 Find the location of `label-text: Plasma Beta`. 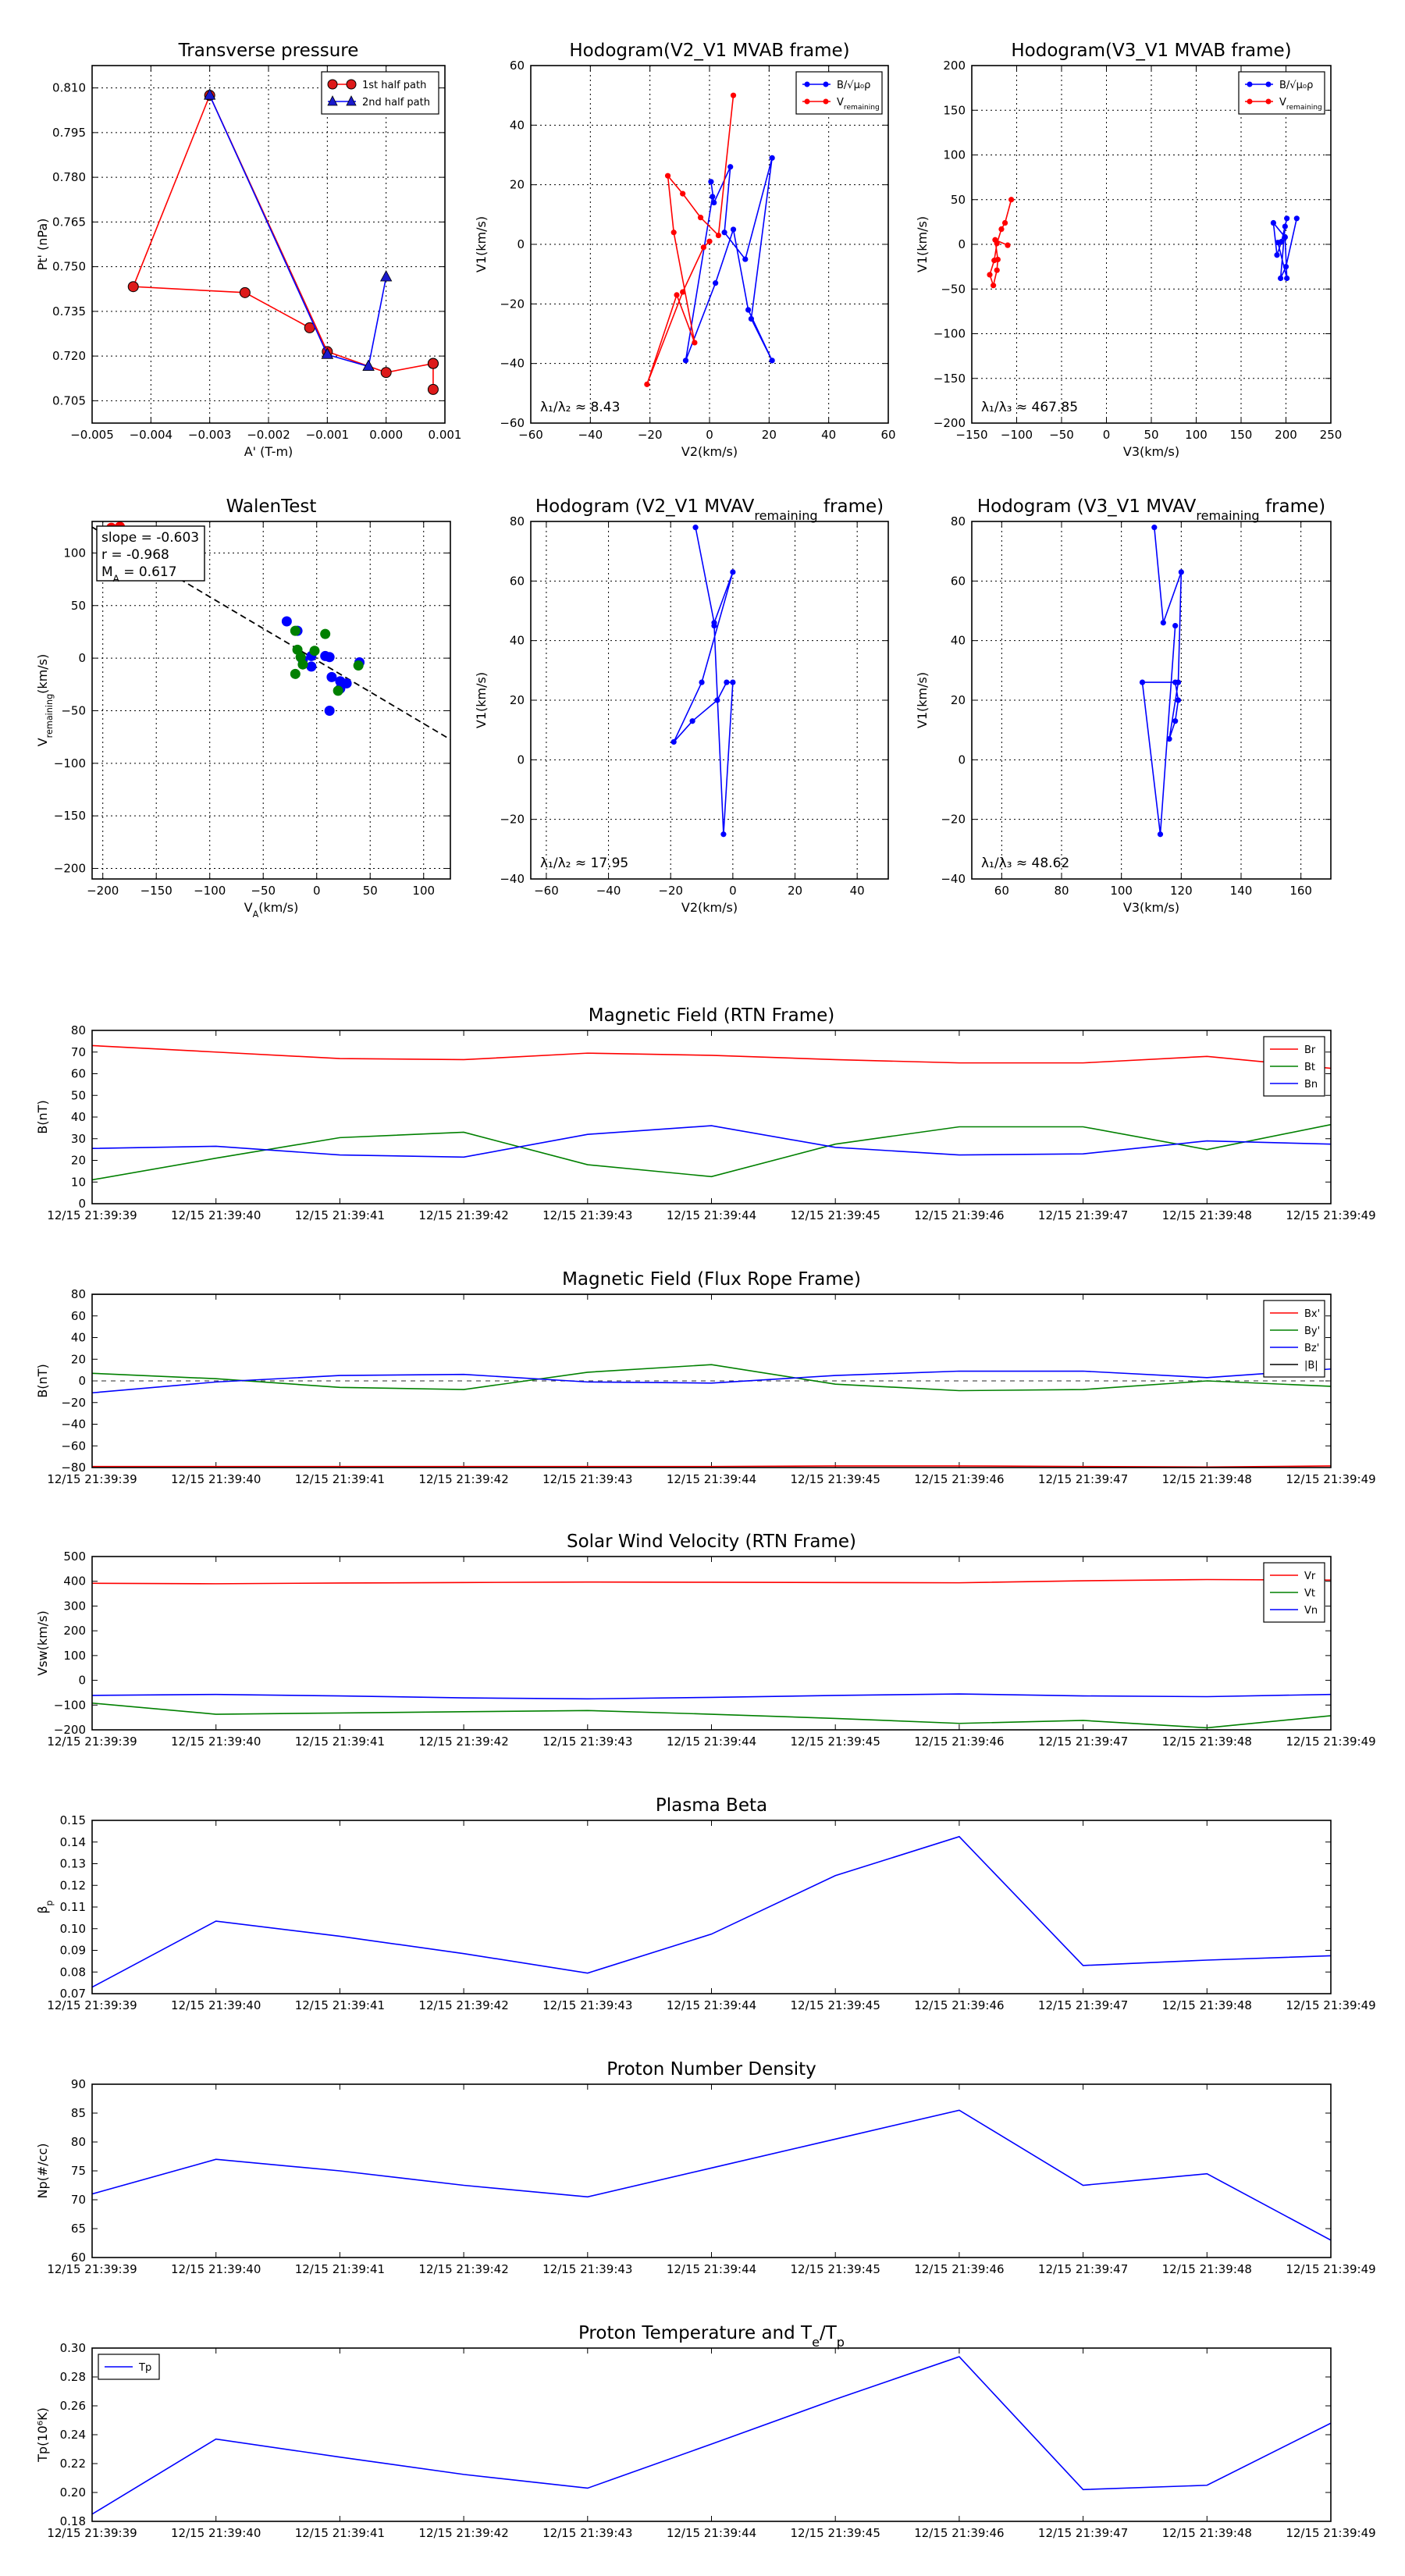

label-text: Plasma Beta is located at coordinates (712, 1805).